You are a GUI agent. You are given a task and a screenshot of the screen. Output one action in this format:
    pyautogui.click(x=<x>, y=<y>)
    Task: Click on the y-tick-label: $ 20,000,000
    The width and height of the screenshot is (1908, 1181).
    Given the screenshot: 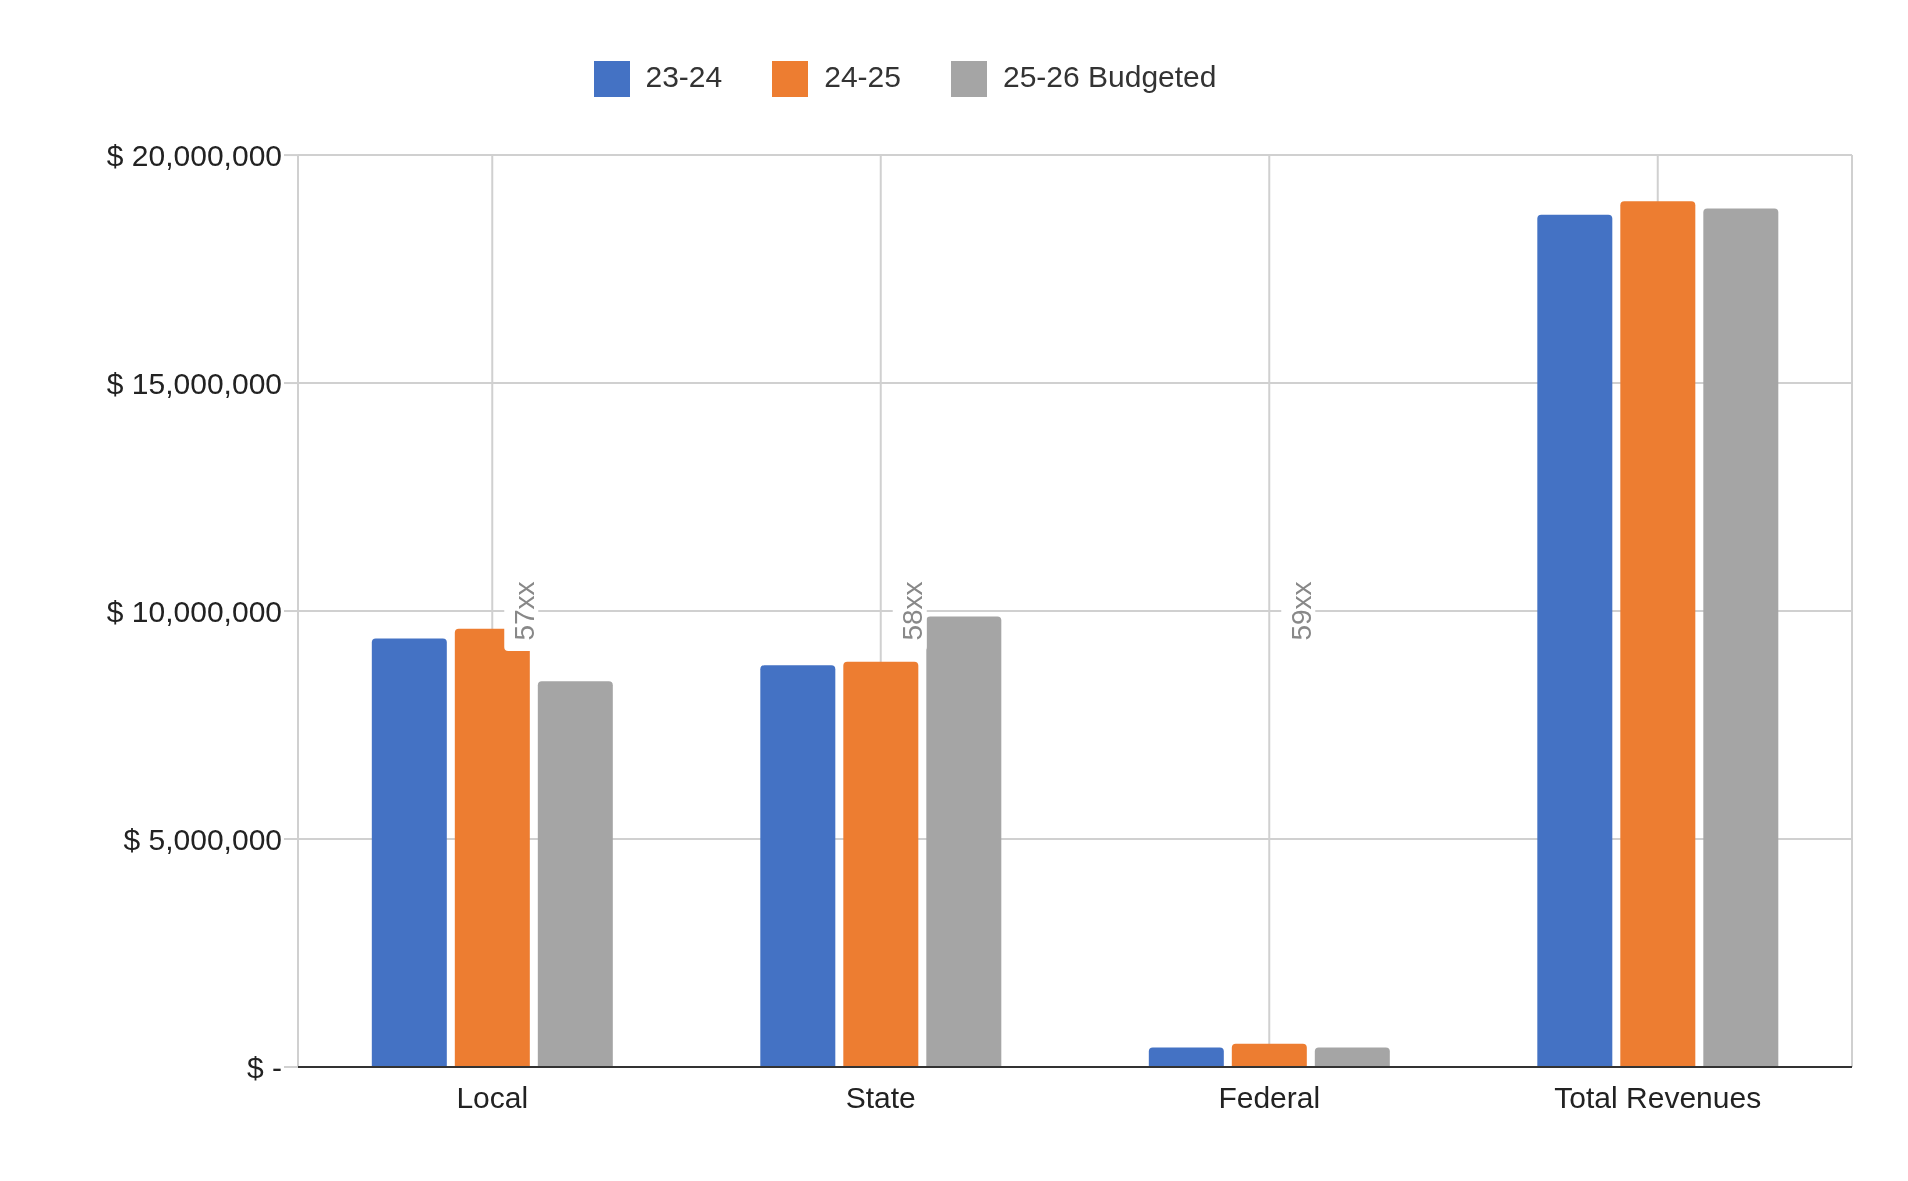 What is the action you would take?
    pyautogui.click(x=194, y=155)
    